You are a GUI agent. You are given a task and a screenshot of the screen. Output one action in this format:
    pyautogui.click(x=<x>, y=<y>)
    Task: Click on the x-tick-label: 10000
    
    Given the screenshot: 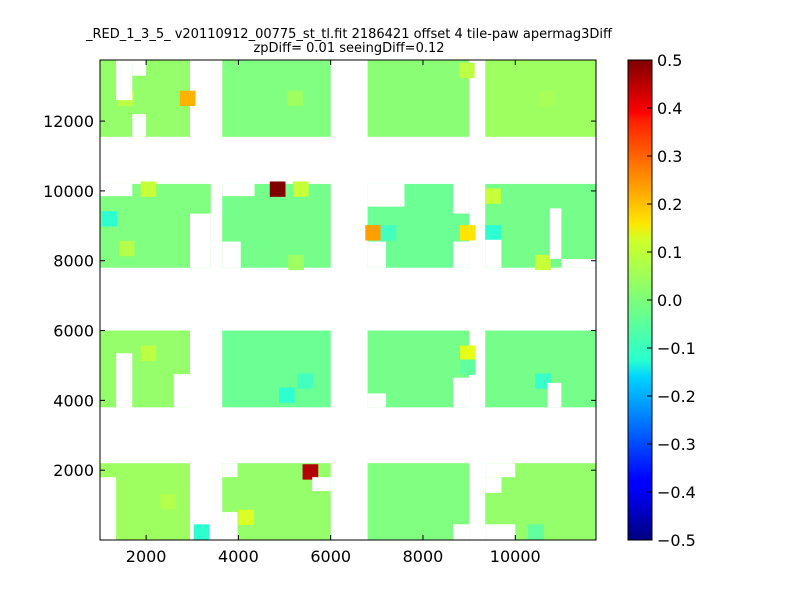 What is the action you would take?
    pyautogui.click(x=515, y=556)
    